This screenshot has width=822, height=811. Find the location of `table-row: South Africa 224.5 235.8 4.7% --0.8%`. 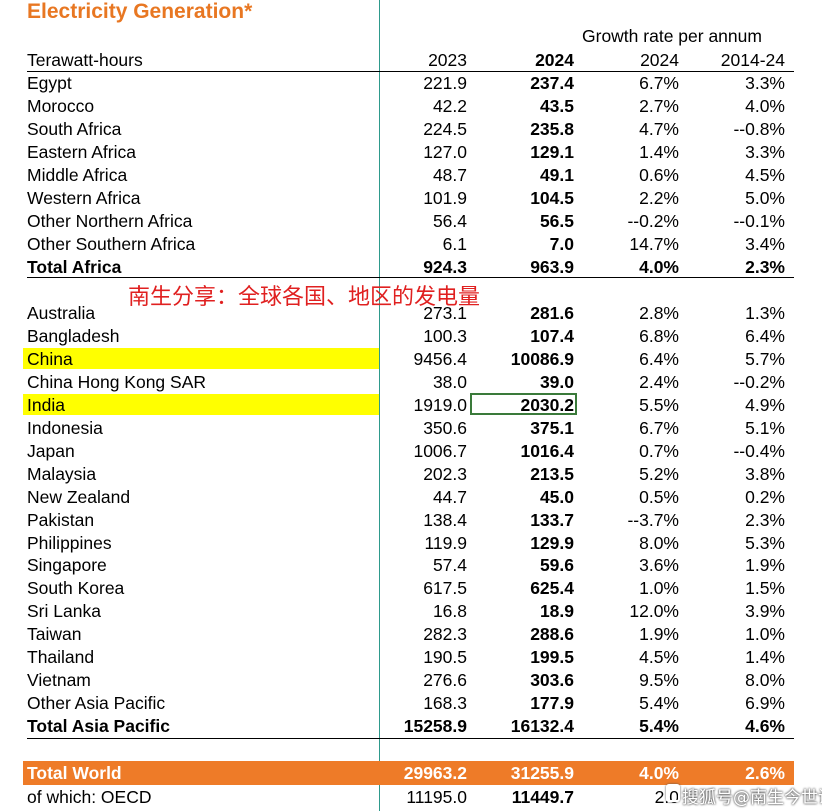

table-row: South Africa 224.5 235.8 4.7% --0.8% is located at coordinates (411, 129).